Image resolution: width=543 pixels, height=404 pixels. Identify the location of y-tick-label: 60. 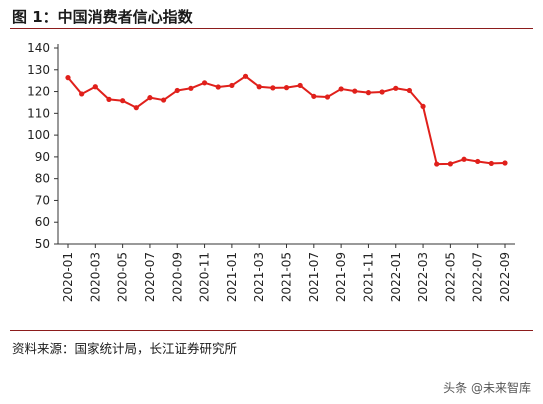
(42, 222).